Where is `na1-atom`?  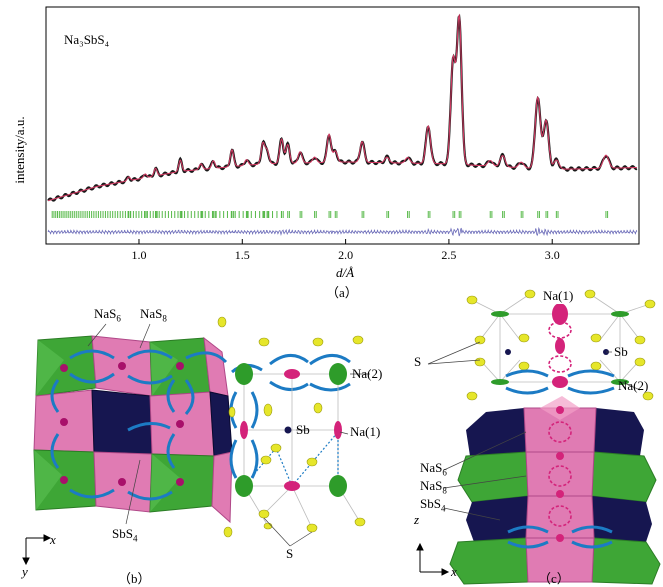
na1-atom is located at coordinates (292, 374).